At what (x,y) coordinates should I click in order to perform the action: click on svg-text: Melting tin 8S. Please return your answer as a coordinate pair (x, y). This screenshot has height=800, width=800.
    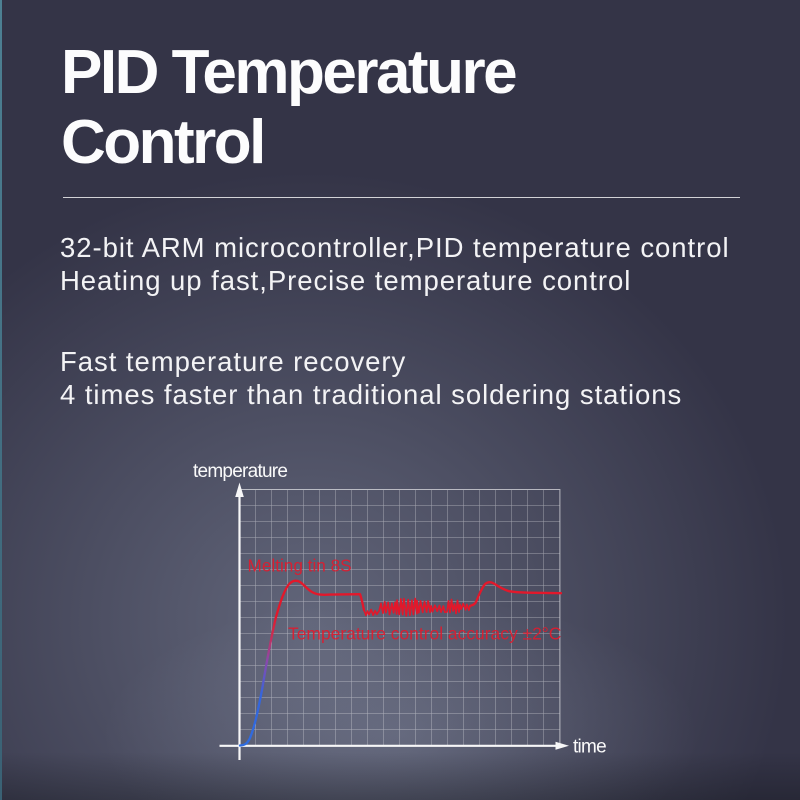
    Looking at the image, I should click on (300, 566).